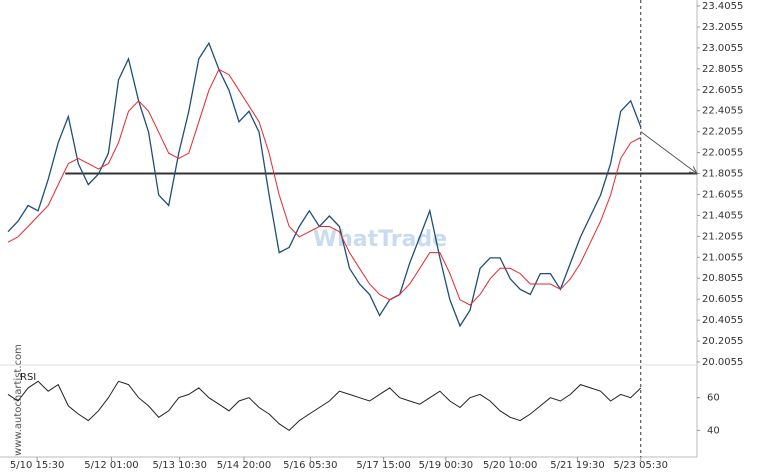 Image resolution: width=760 pixels, height=475 pixels. I want to click on y-tick-label: 20.4055, so click(722, 320).